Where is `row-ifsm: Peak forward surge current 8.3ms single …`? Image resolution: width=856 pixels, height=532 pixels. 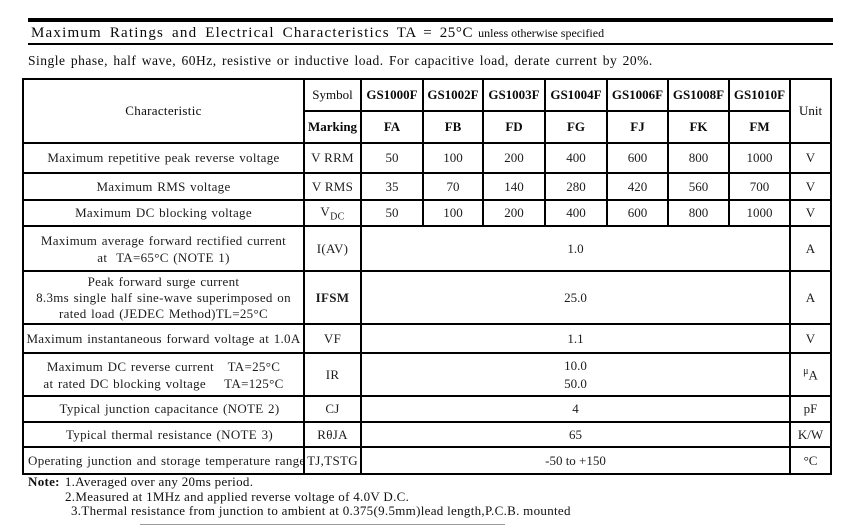 row-ifsm: Peak forward surge current 8.3ms single … is located at coordinates (427, 297).